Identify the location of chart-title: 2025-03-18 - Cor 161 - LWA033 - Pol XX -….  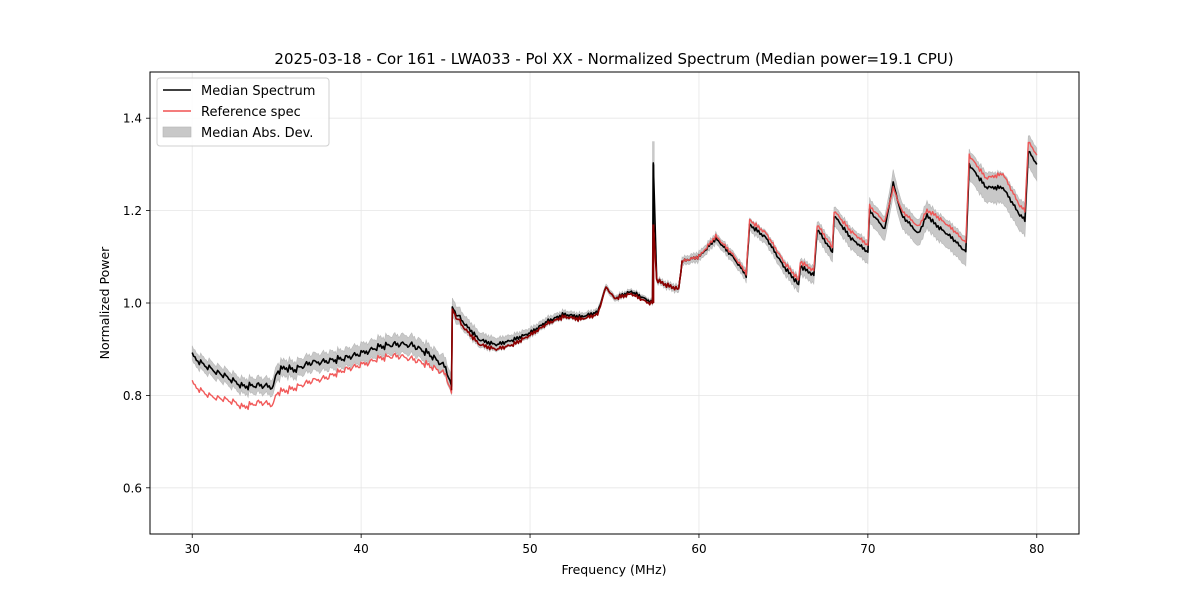
(613, 59).